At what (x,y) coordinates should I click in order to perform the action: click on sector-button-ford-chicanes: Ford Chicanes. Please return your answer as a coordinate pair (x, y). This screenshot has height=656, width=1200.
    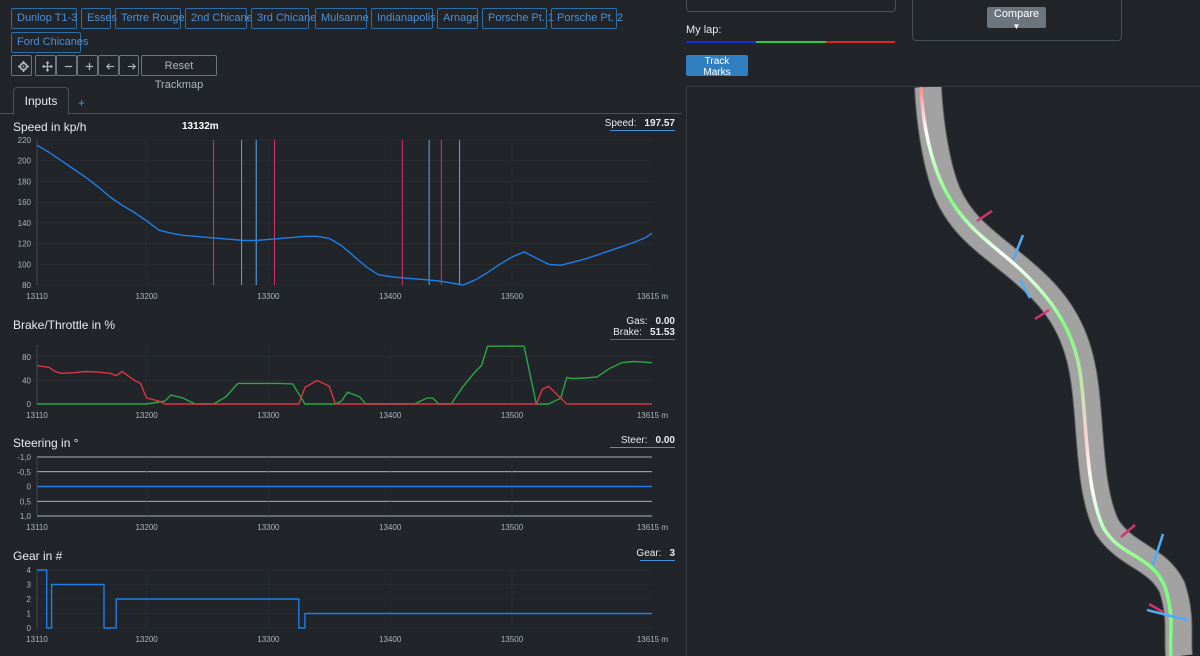
    Looking at the image, I should click on (50, 42).